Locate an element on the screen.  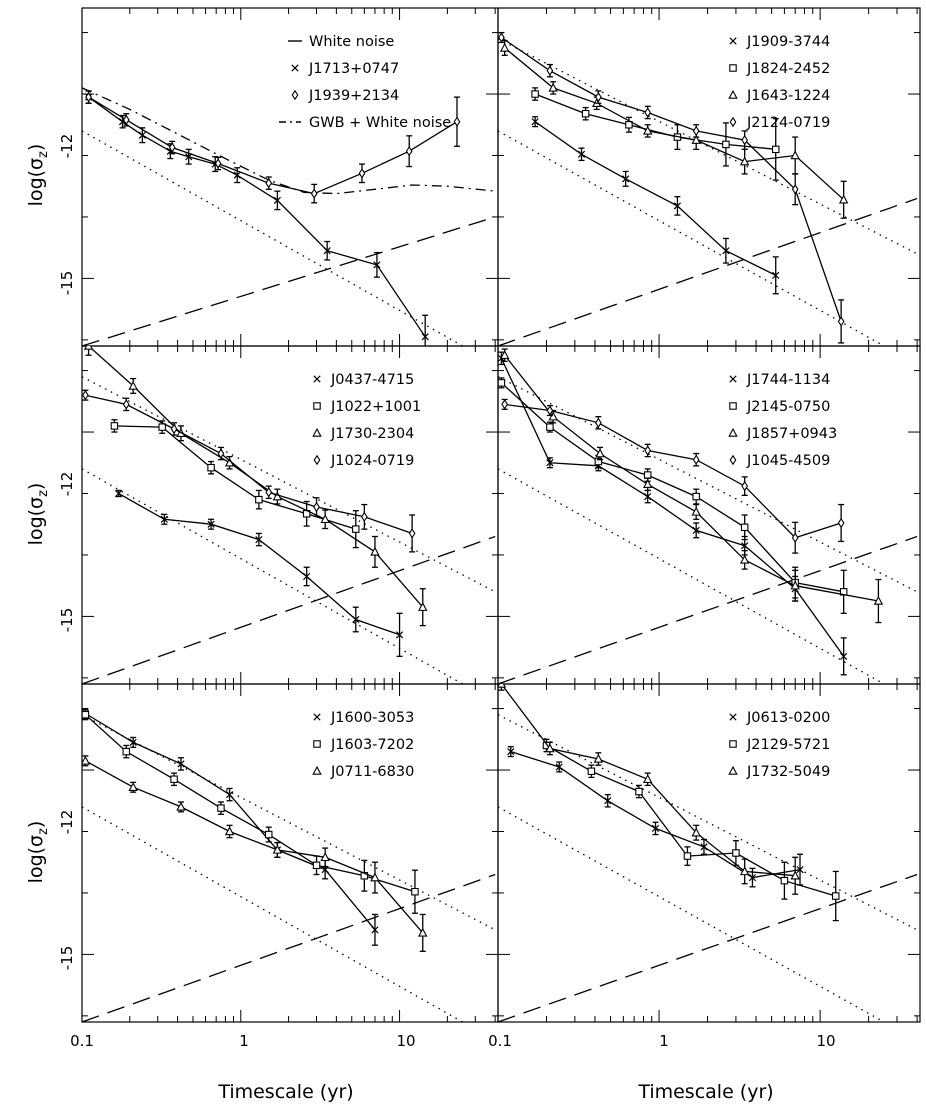
panel-middle-right: J1744-1134 J2145-0750 J1857+0943 J1045-4509 is located at coordinates (709, 515).